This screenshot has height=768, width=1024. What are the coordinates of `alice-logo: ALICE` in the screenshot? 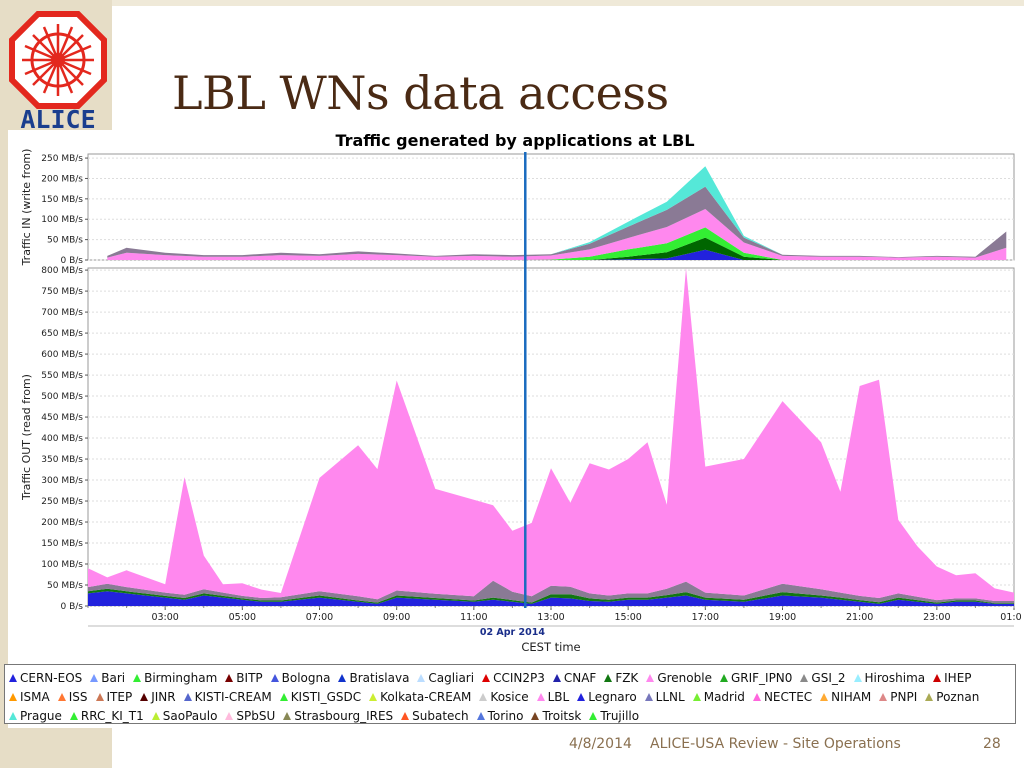 It's located at (58, 72).